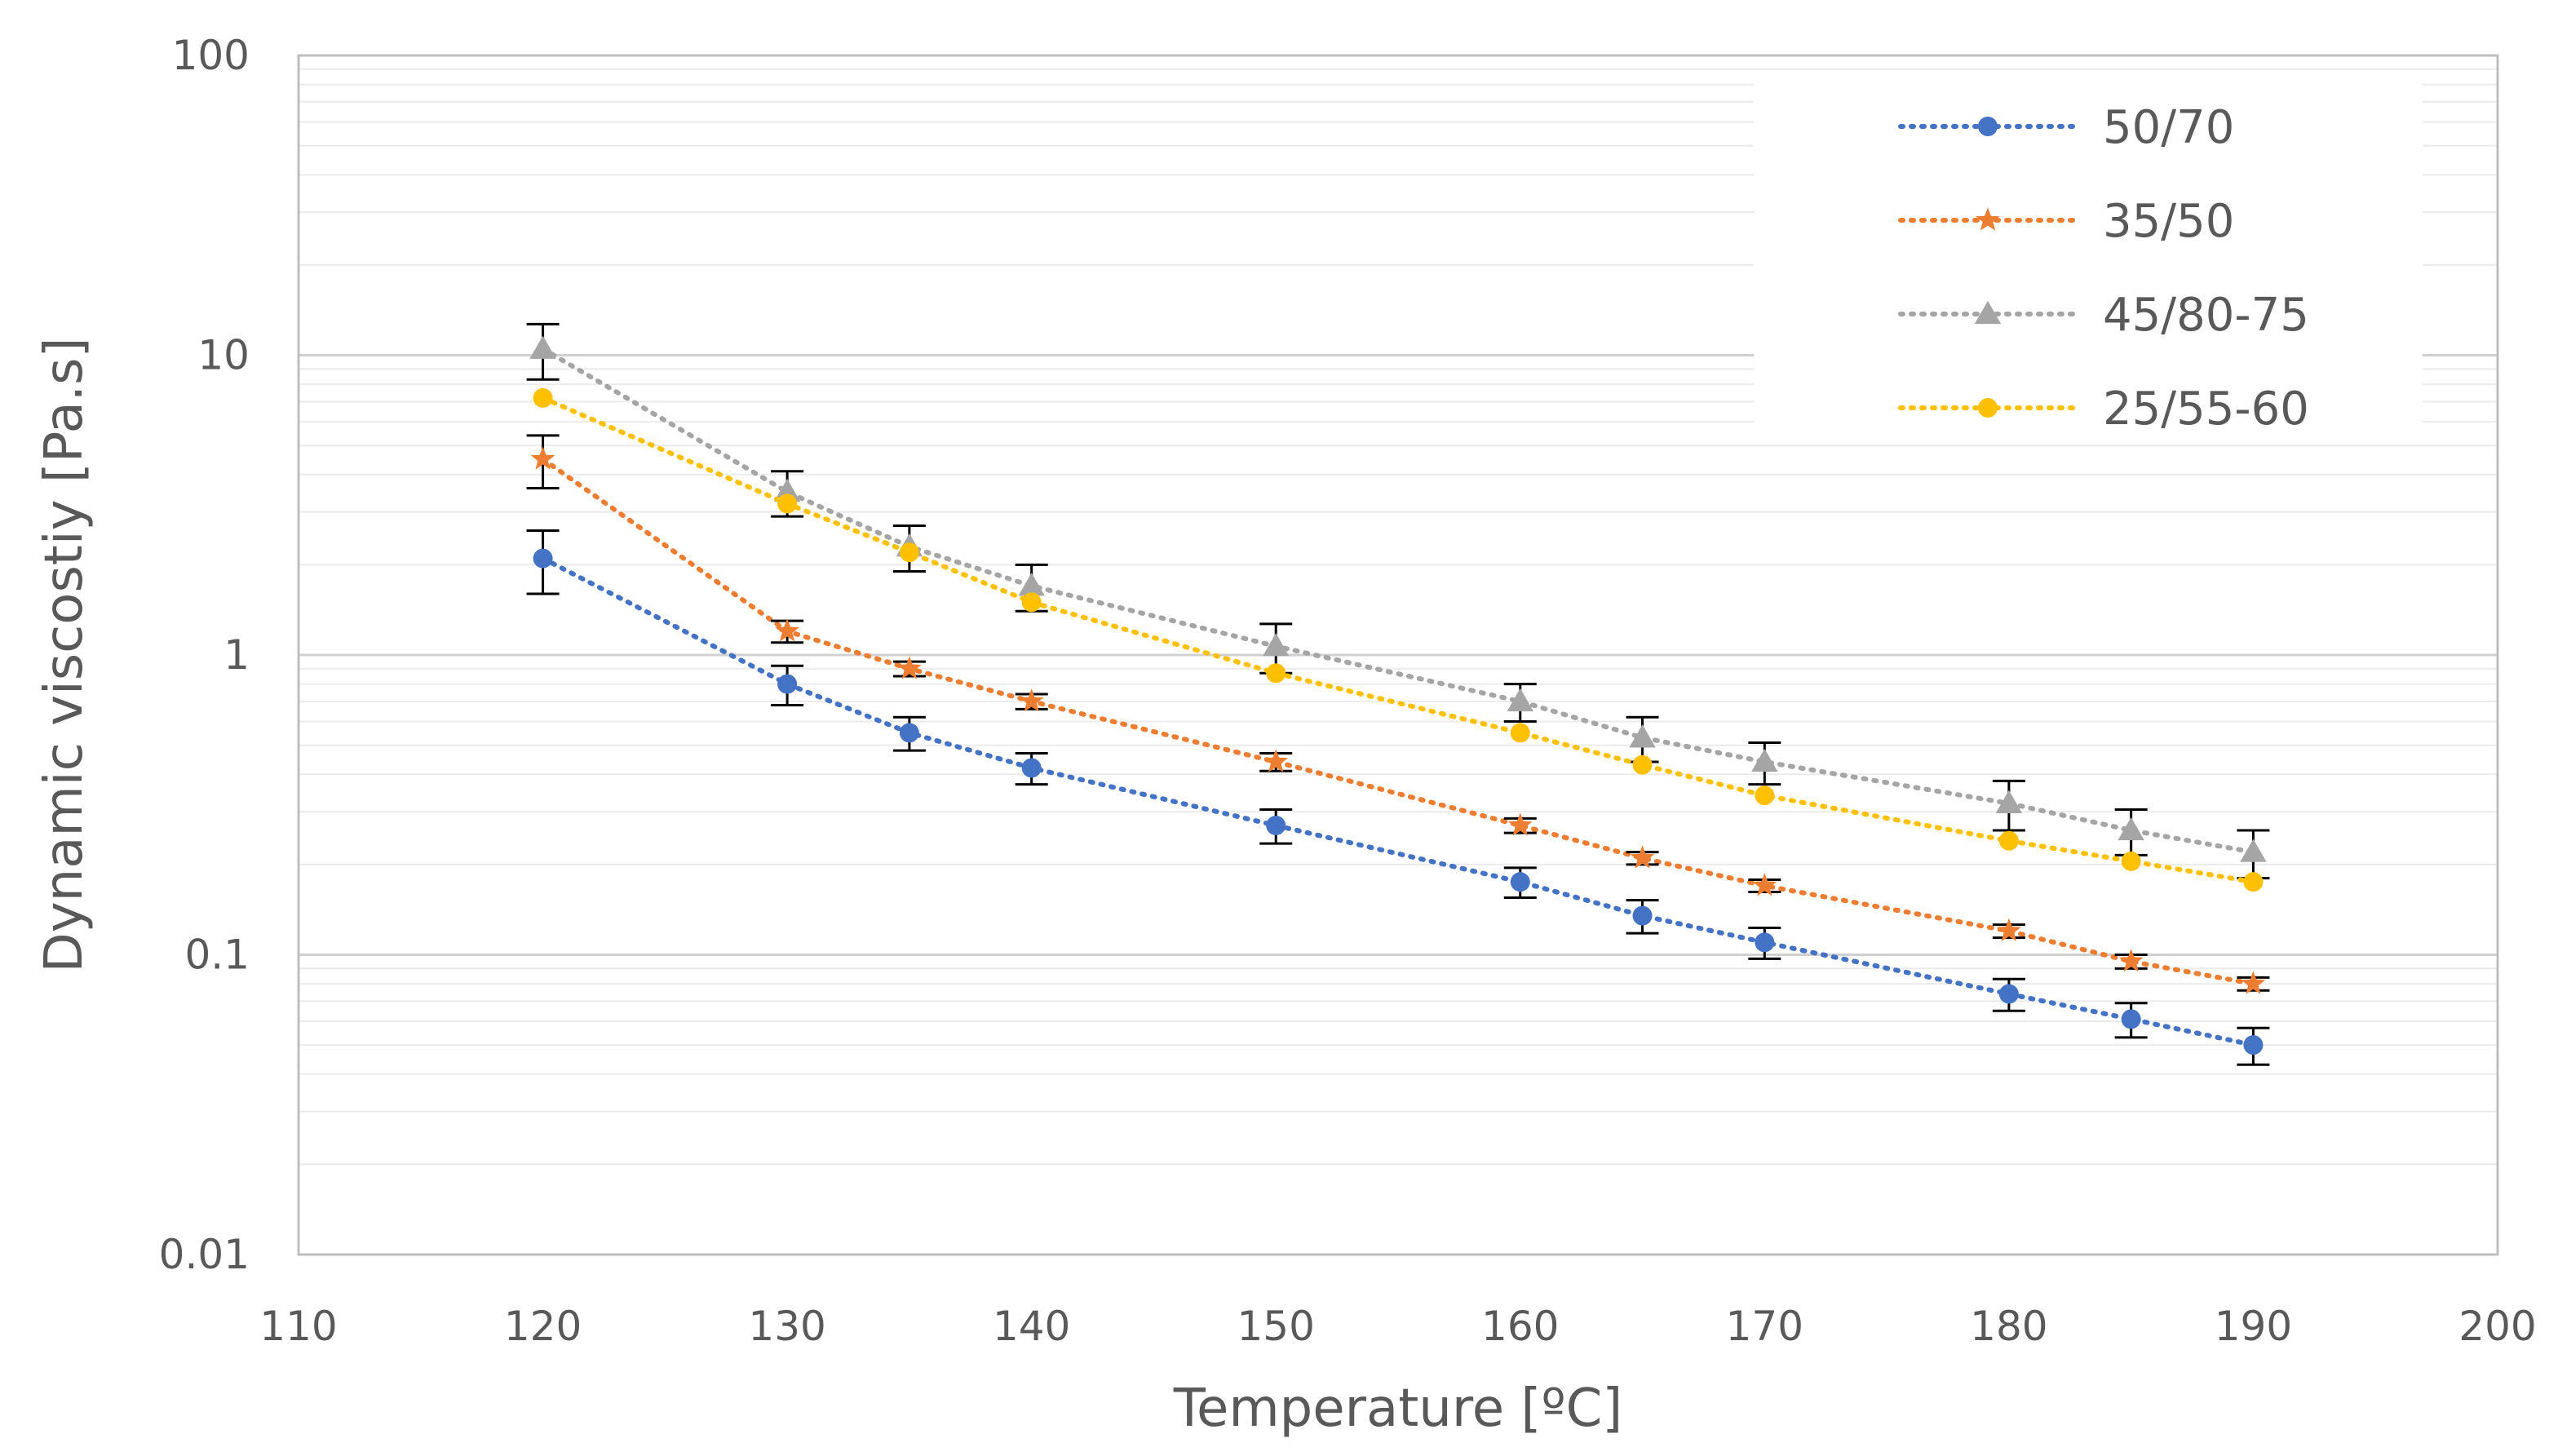  What do you see at coordinates (223, 355) in the screenshot?
I see `y-tick-label: 10` at bounding box center [223, 355].